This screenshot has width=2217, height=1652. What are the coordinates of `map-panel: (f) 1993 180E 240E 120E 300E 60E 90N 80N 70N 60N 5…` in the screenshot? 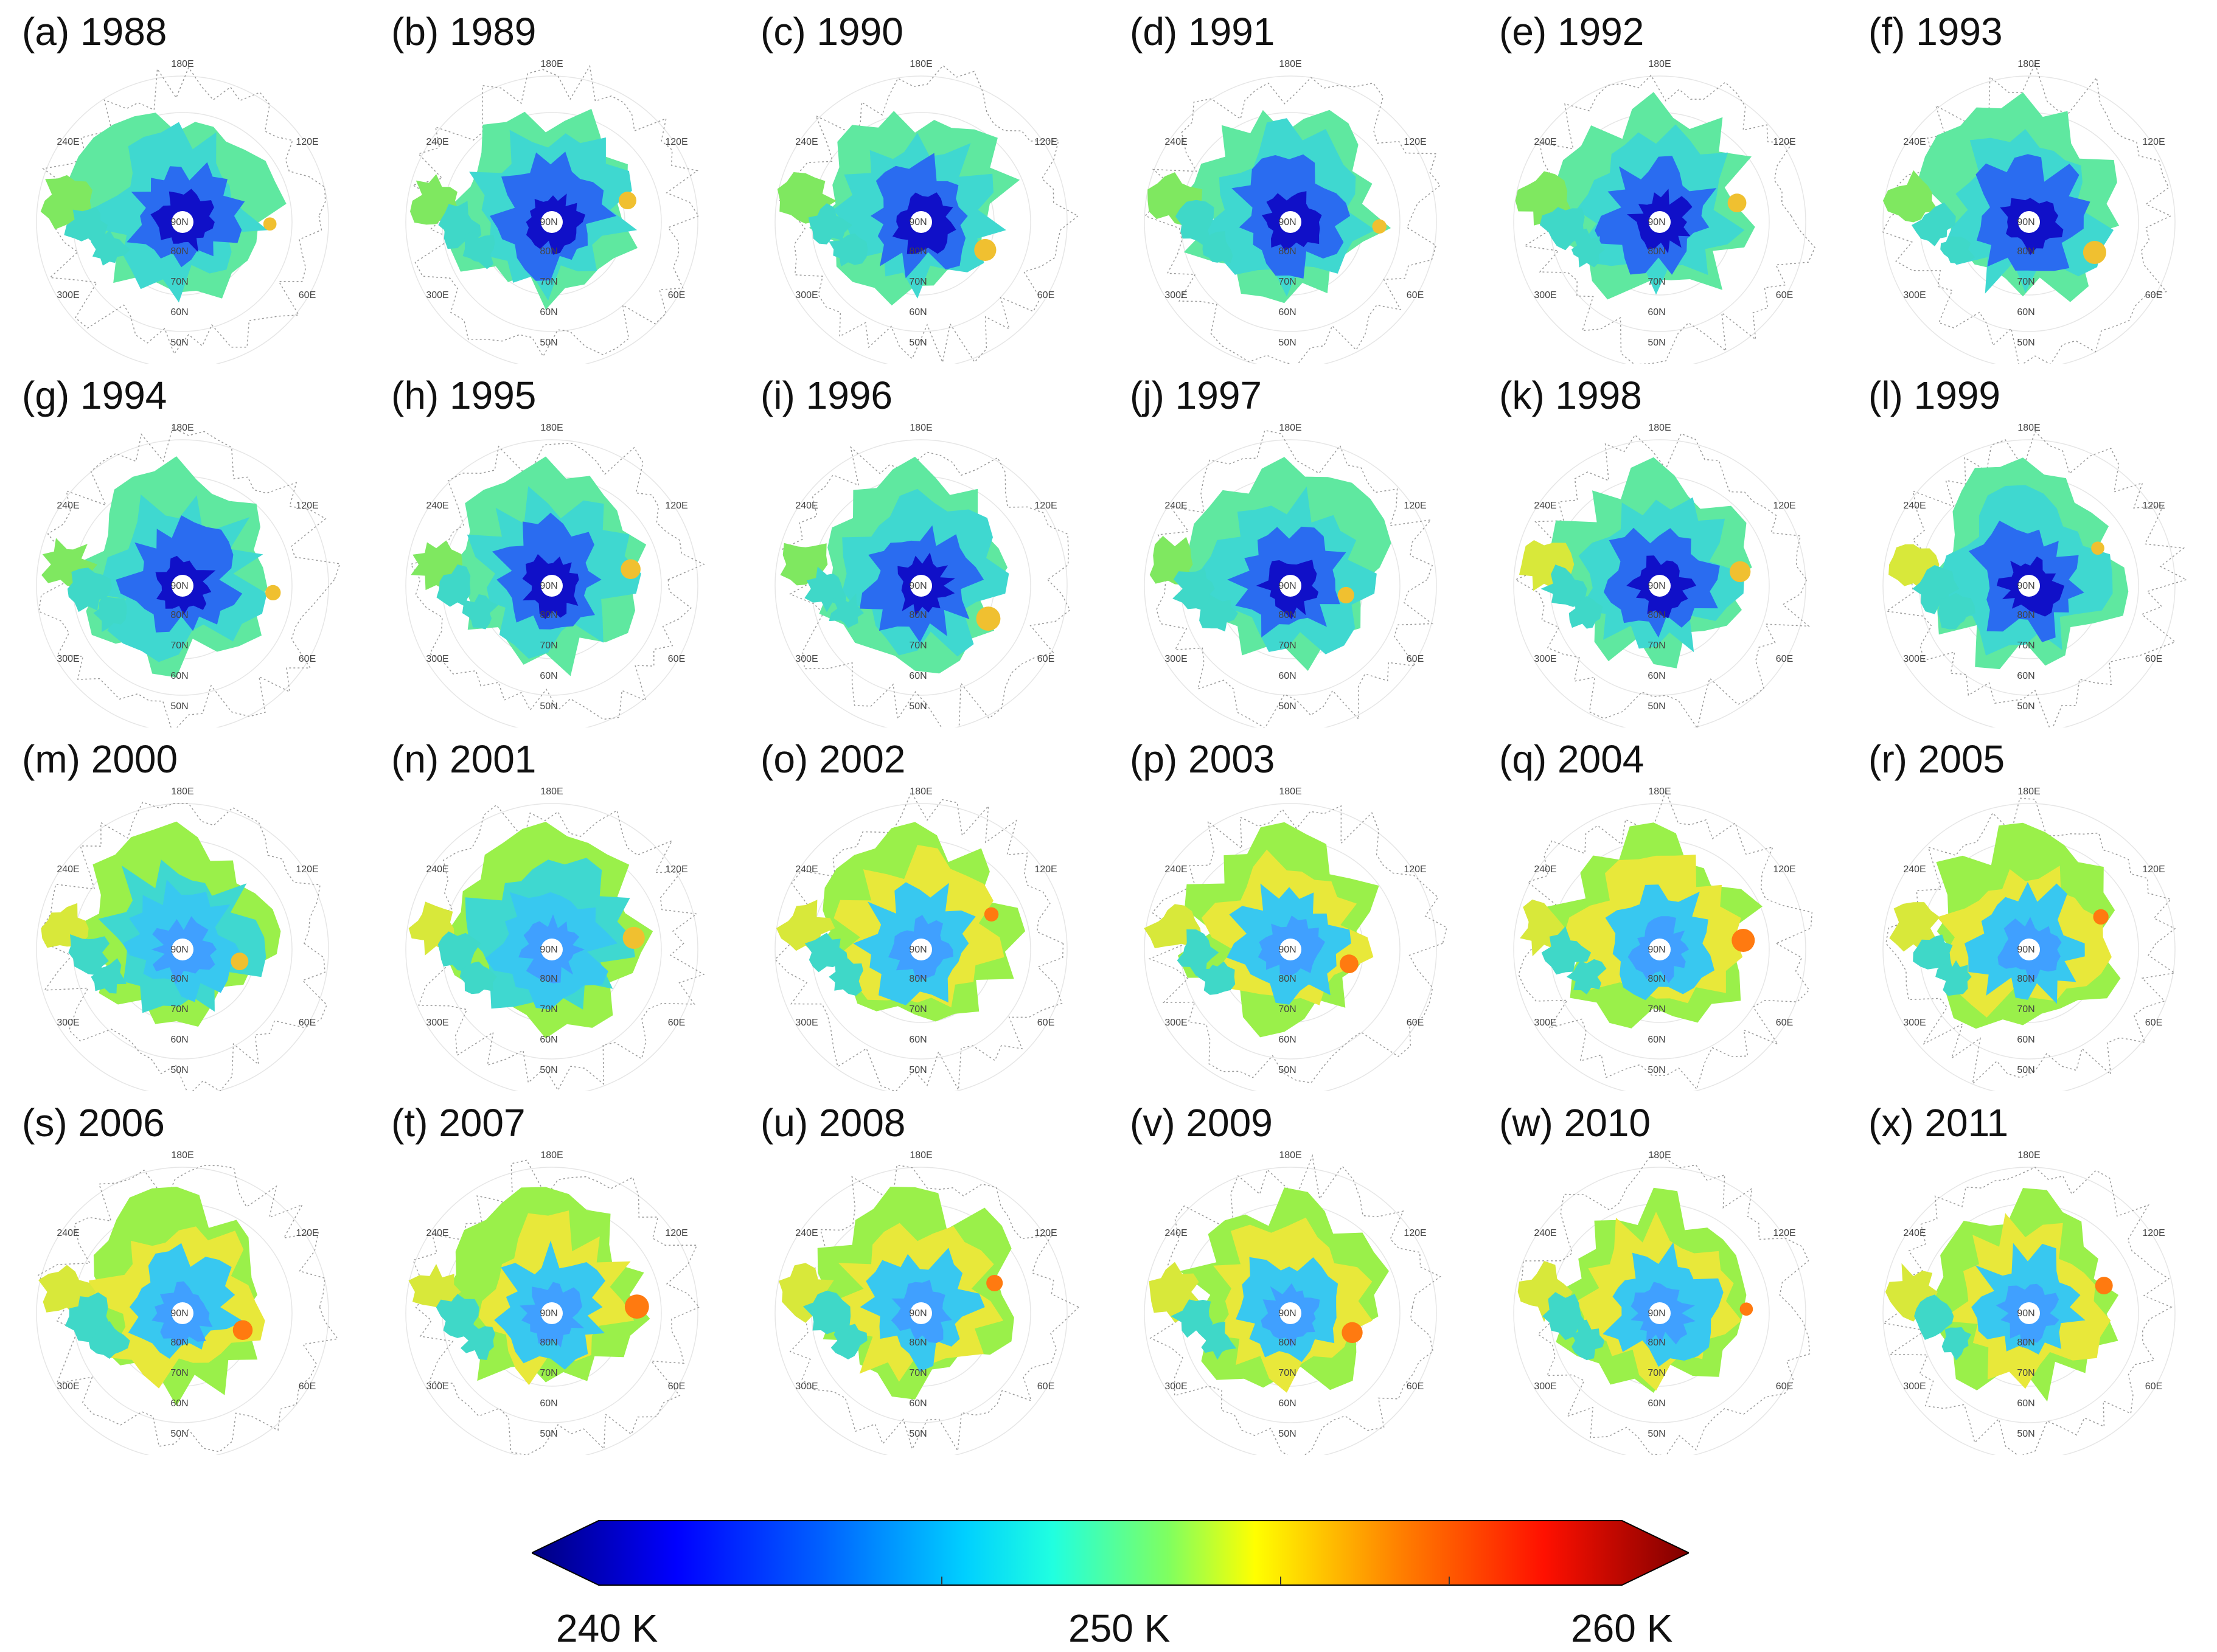 It's located at (2031, 182).